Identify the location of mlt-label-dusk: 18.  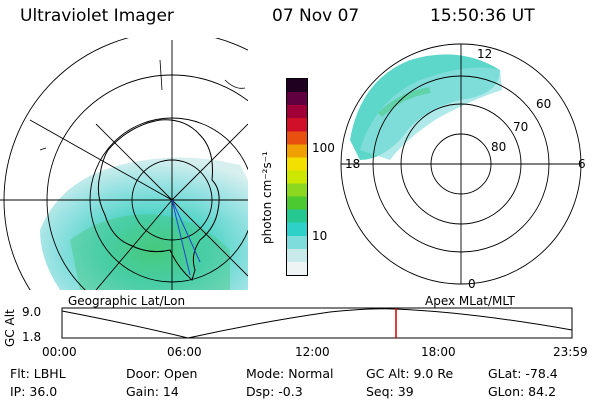
(353, 164).